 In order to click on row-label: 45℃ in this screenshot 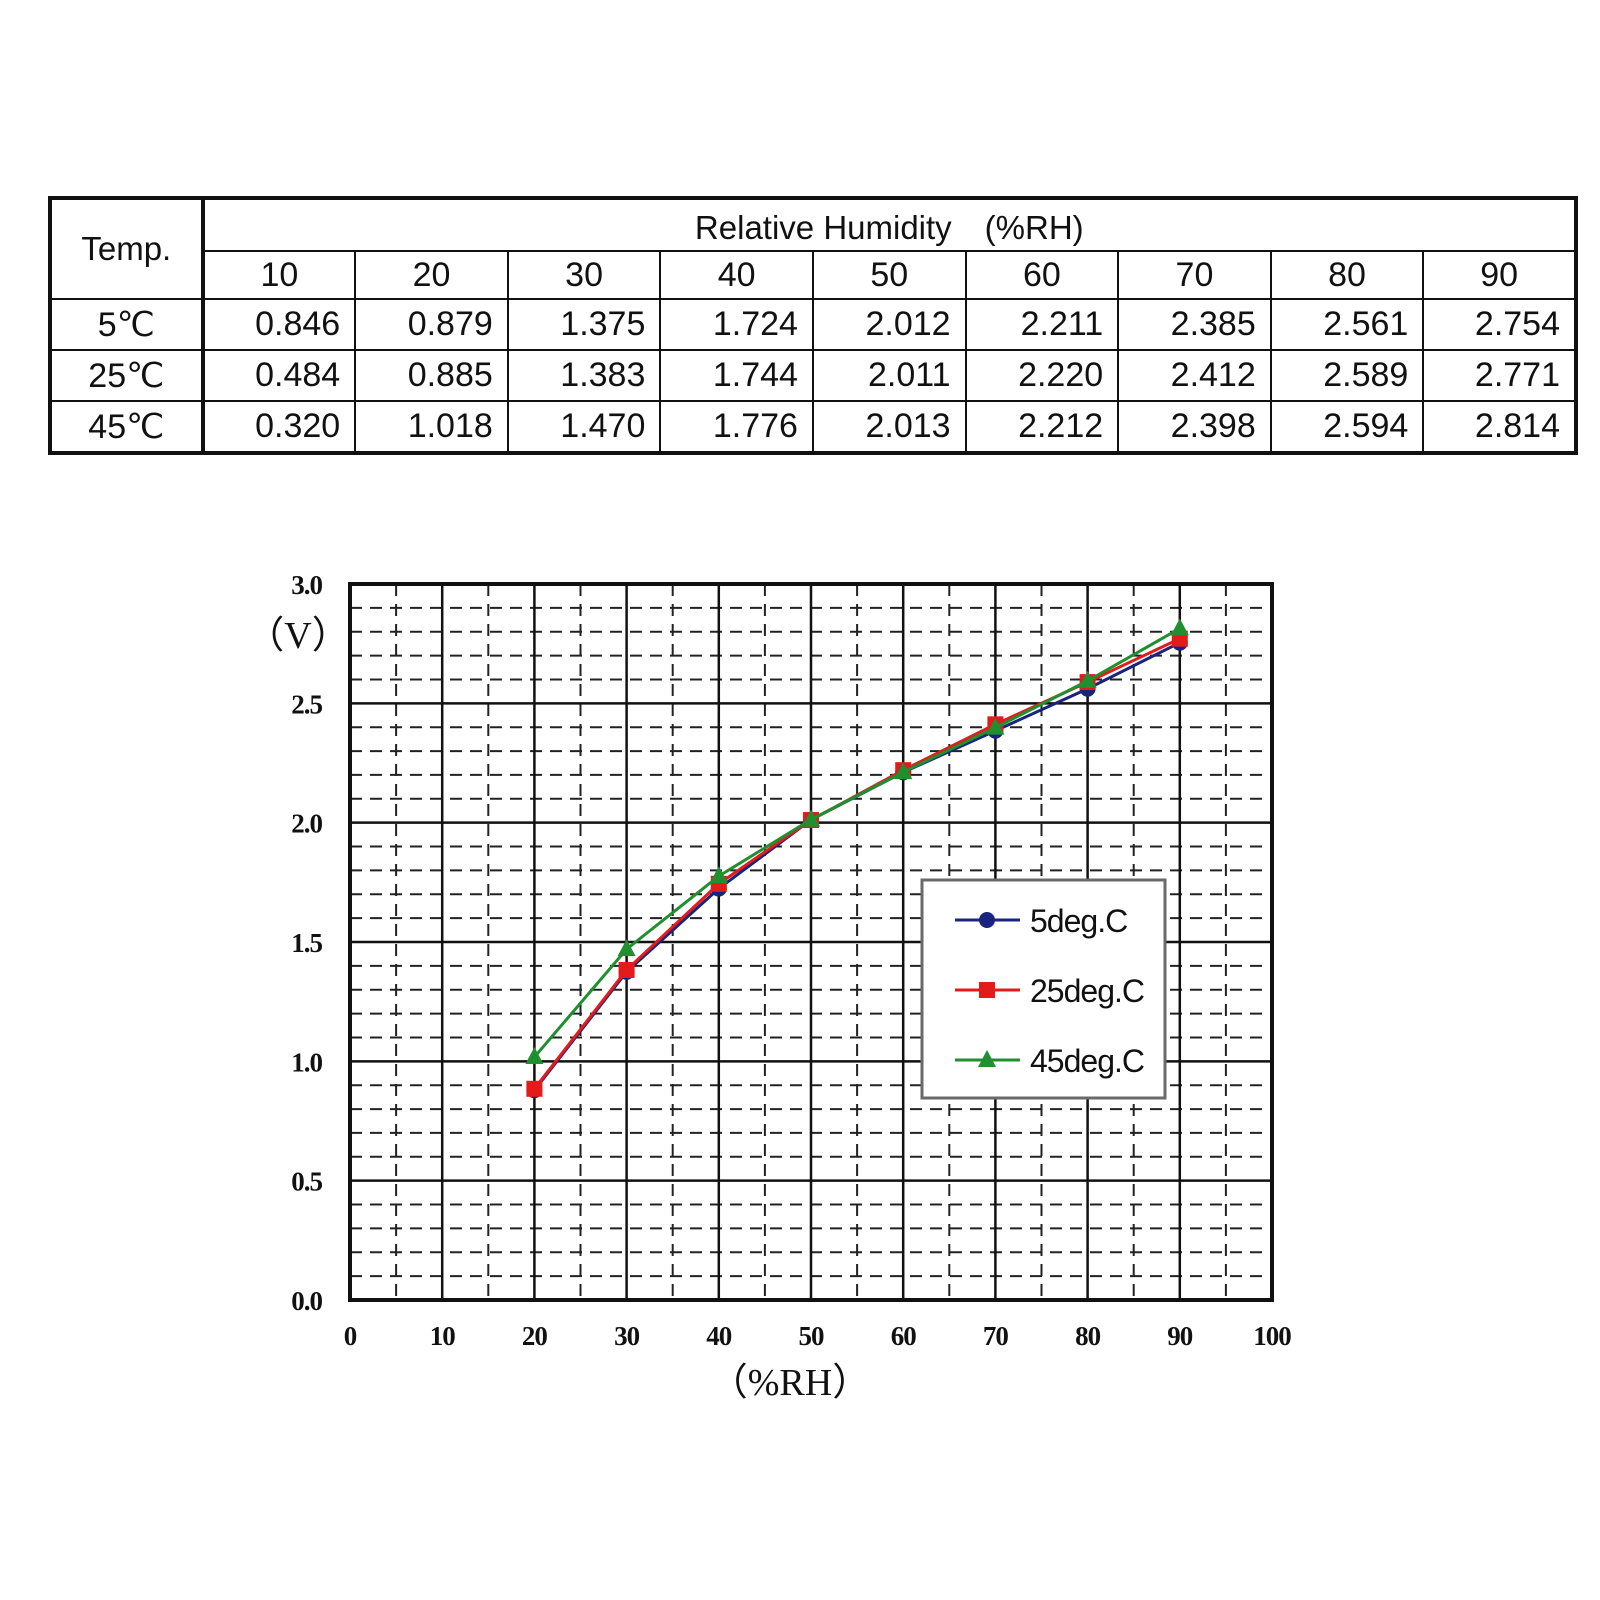, I will do `click(127, 427)`.